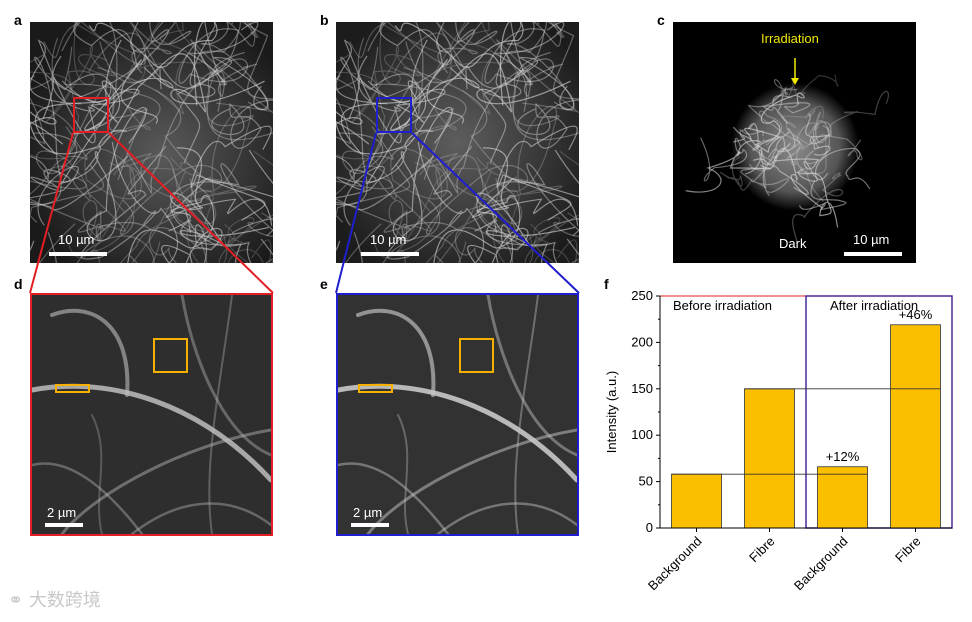 The width and height of the screenshot is (972, 622). Describe the element at coordinates (62, 512) in the screenshot. I see `scale-label-d: 2 µm` at that location.